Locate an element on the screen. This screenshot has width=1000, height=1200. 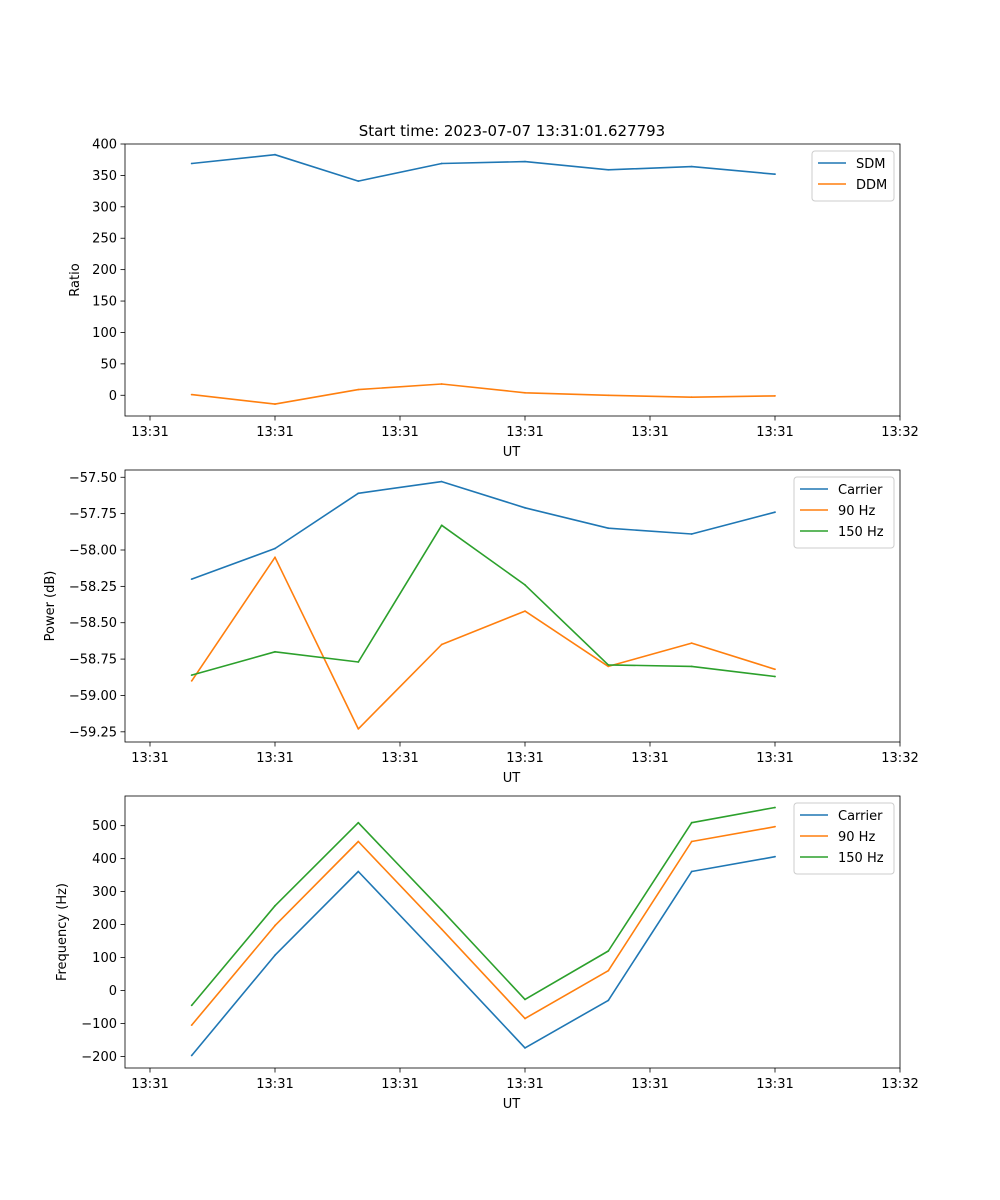
power-legend-label-150-hz: 150 Hz is located at coordinates (861, 532).